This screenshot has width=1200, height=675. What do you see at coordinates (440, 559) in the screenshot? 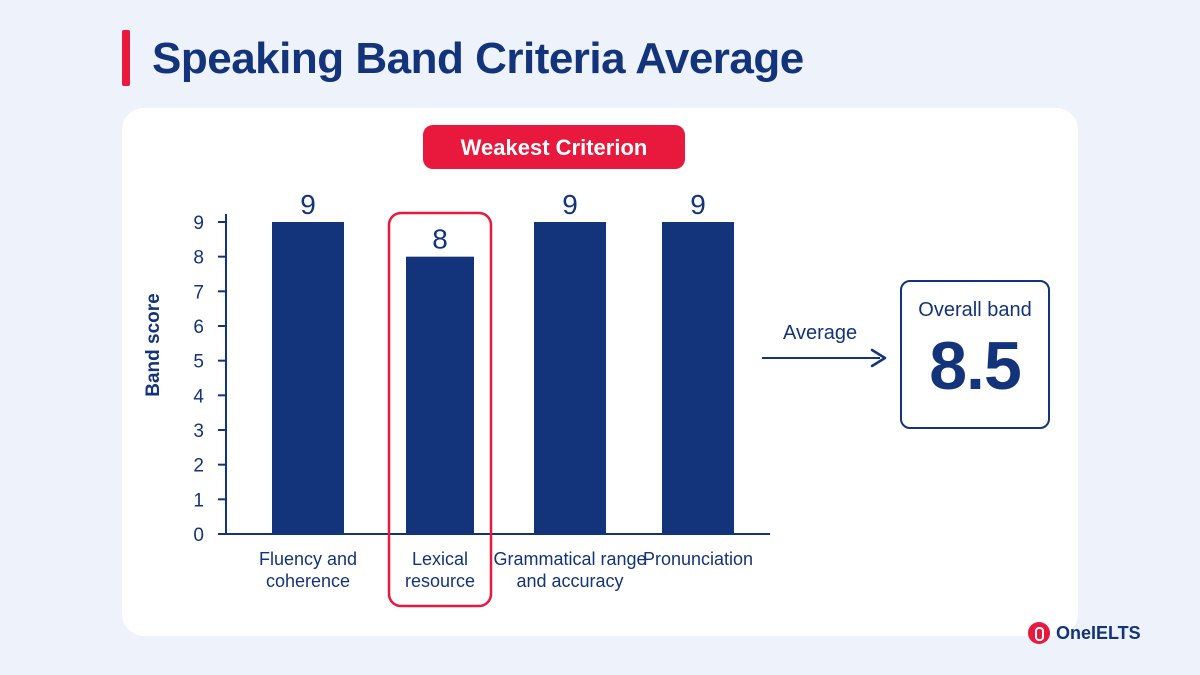
I see `category-label: Lexical` at bounding box center [440, 559].